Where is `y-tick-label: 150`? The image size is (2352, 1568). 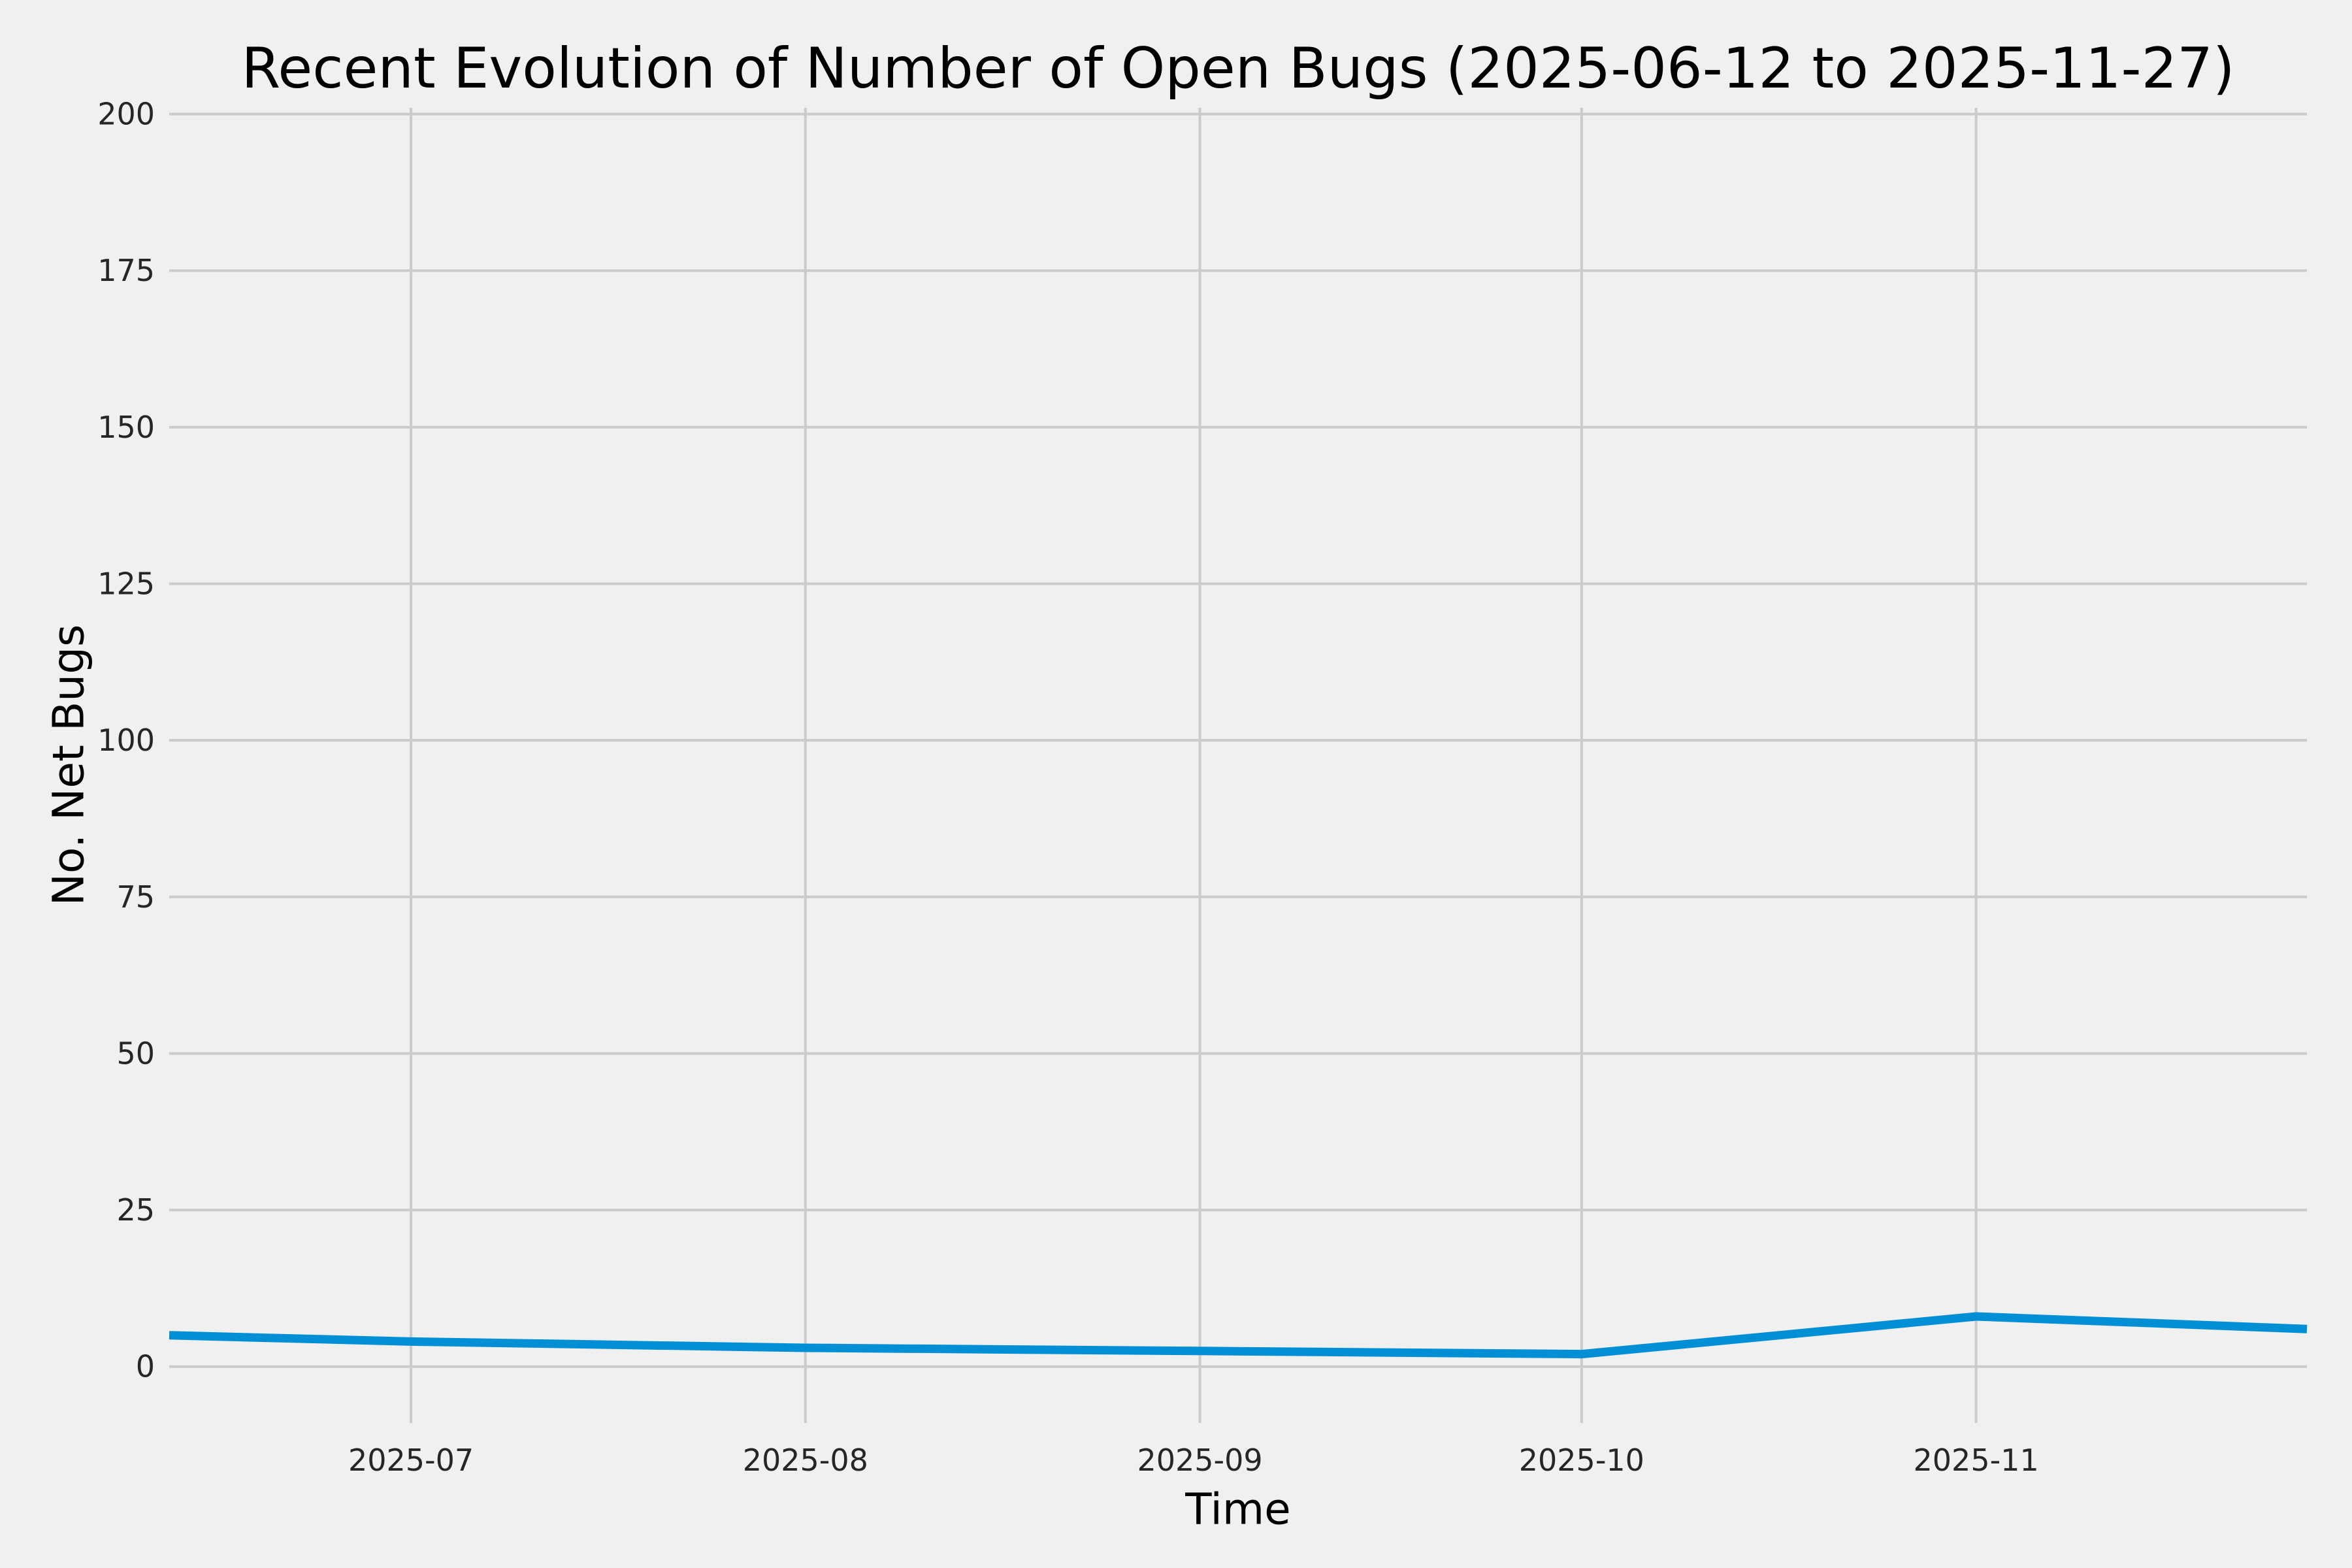 y-tick-label: 150 is located at coordinates (126, 427).